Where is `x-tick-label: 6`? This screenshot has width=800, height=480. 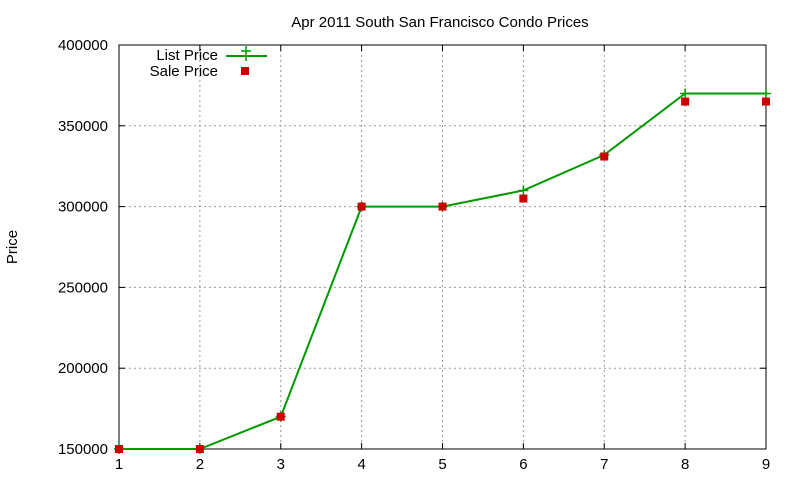 x-tick-label: 6 is located at coordinates (523, 464).